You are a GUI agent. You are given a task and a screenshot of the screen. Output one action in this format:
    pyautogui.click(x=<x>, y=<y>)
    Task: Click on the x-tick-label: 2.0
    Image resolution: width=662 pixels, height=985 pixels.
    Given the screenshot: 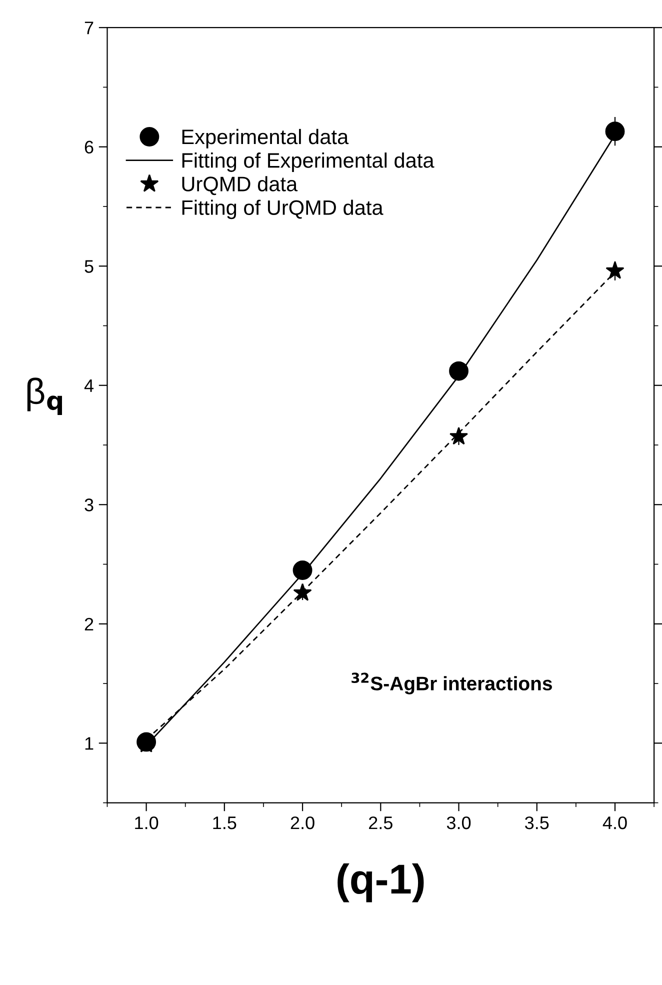 What is the action you would take?
    pyautogui.click(x=302, y=823)
    